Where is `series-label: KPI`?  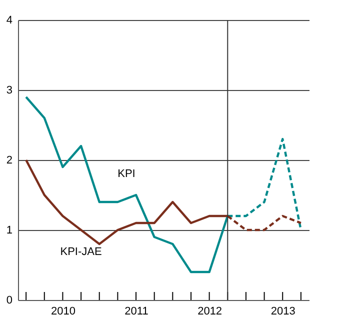
series-label: KPI is located at coordinates (127, 174).